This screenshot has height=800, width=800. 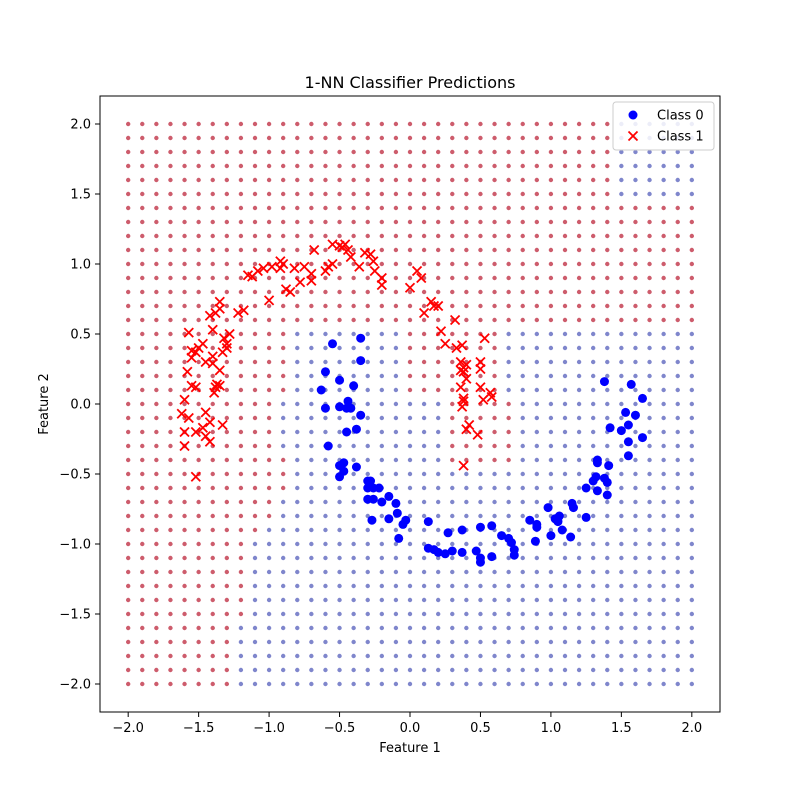 What do you see at coordinates (410, 748) in the screenshot?
I see `x-axis-label: Feature 1` at bounding box center [410, 748].